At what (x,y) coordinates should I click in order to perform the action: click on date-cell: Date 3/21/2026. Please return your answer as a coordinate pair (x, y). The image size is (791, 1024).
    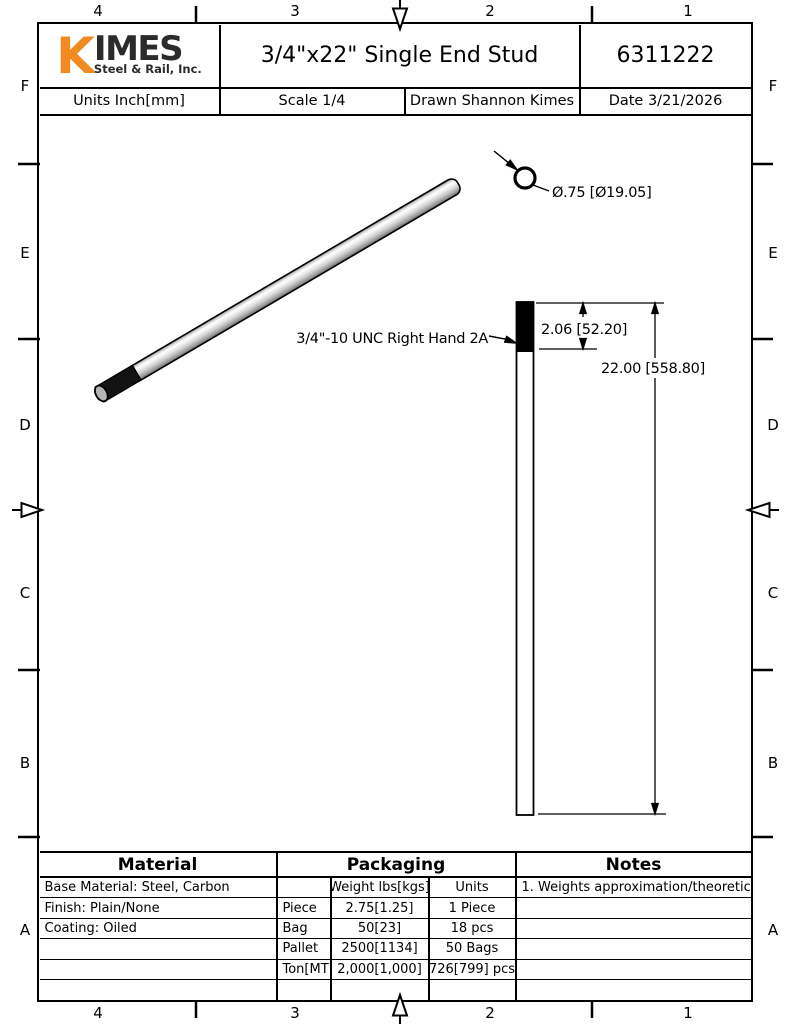
    Looking at the image, I should click on (665, 102).